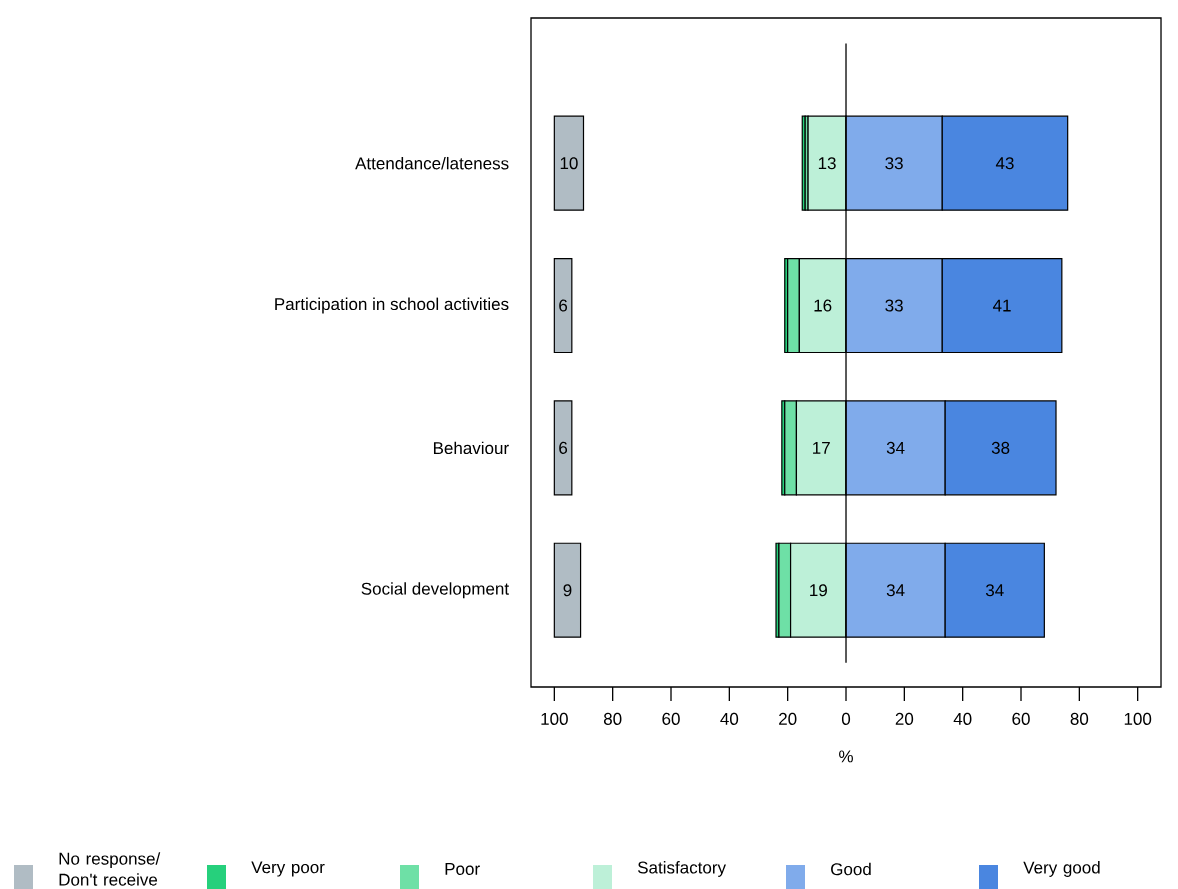  Describe the element at coordinates (569, 163) in the screenshot. I see `data-label: 10` at that location.